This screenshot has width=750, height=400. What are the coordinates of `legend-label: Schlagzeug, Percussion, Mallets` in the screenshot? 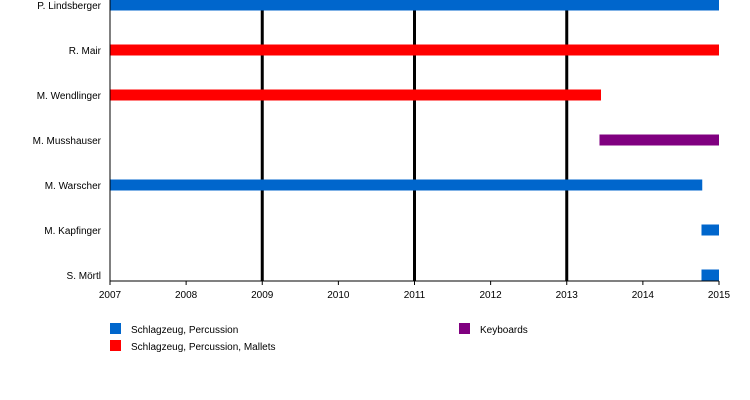 It's located at (203, 347).